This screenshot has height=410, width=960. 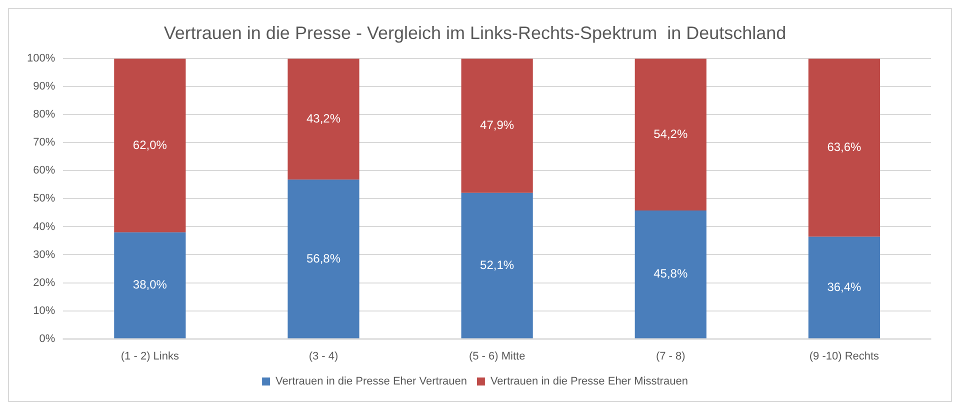 I want to click on data-label: 56,8%, so click(x=323, y=258).